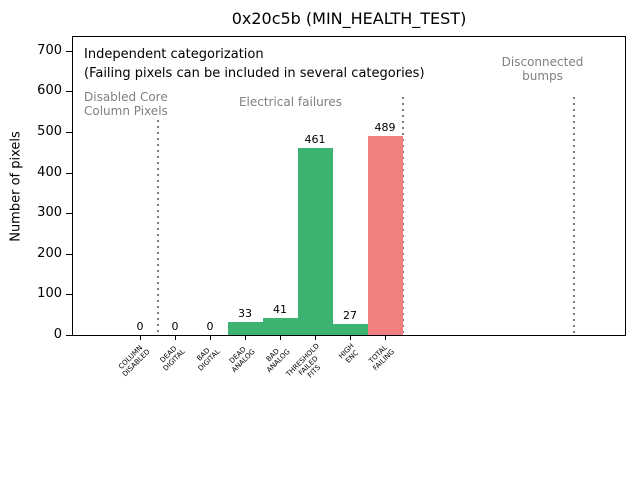 The image size is (640, 480). Describe the element at coordinates (49, 91) in the screenshot. I see `y-tick-label: 600` at that location.